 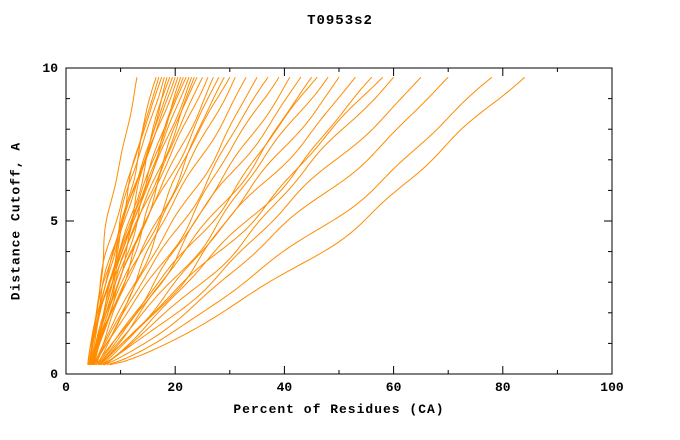 I want to click on x-tick-label: 0, so click(x=66, y=387).